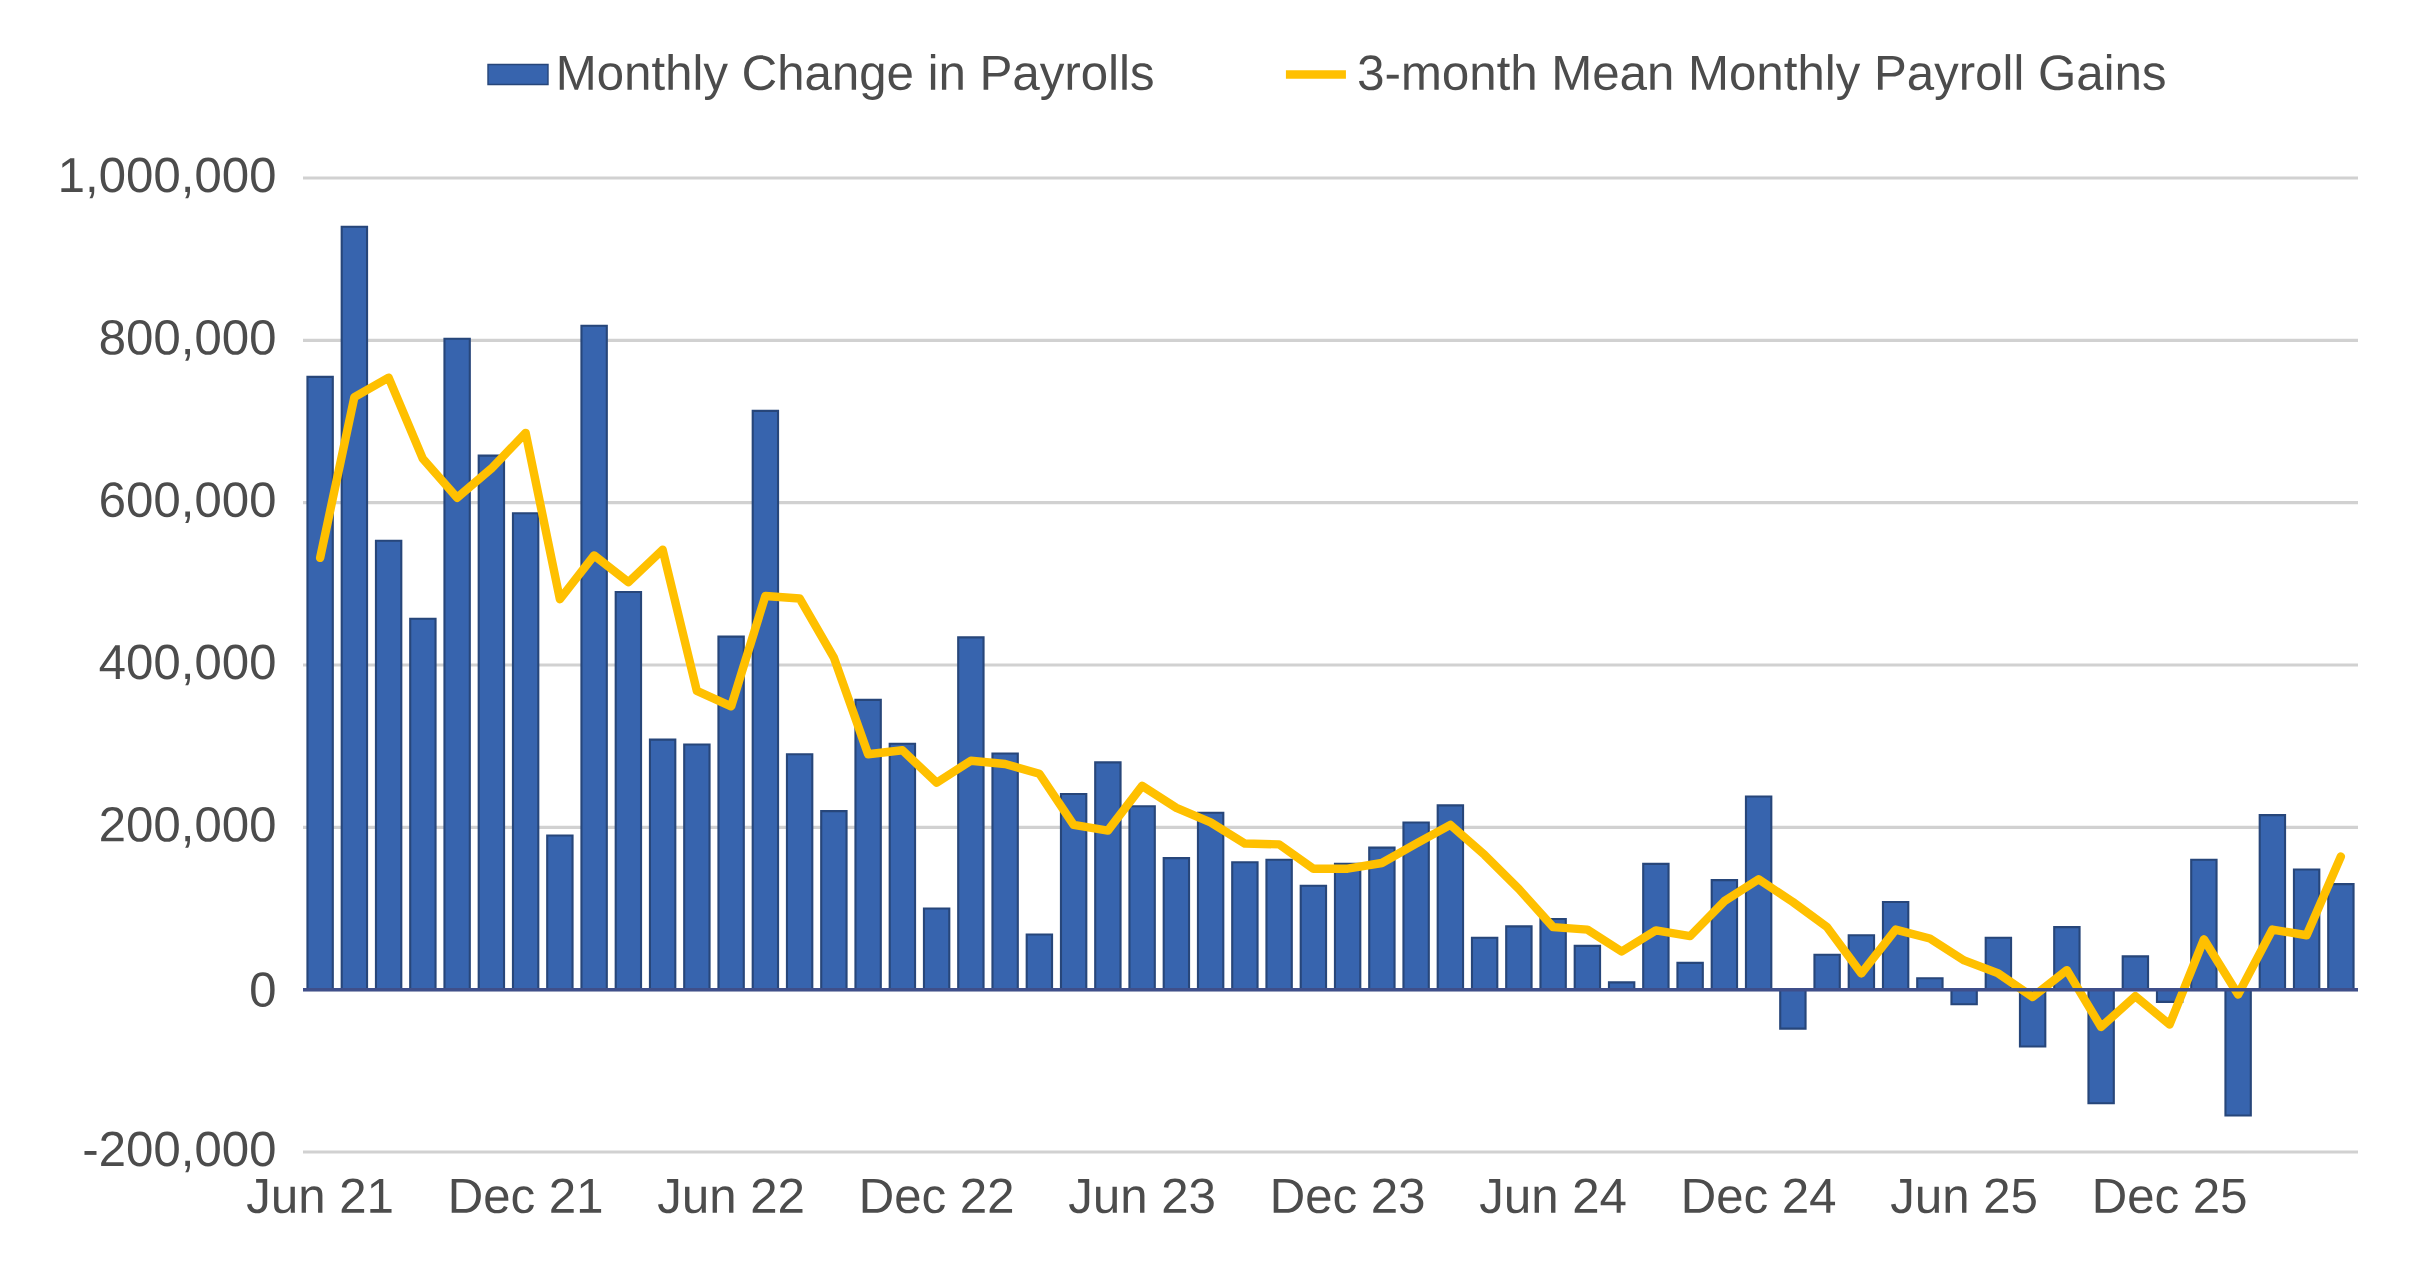  I want to click on y-tick-label: 1,000,000, so click(168, 178).